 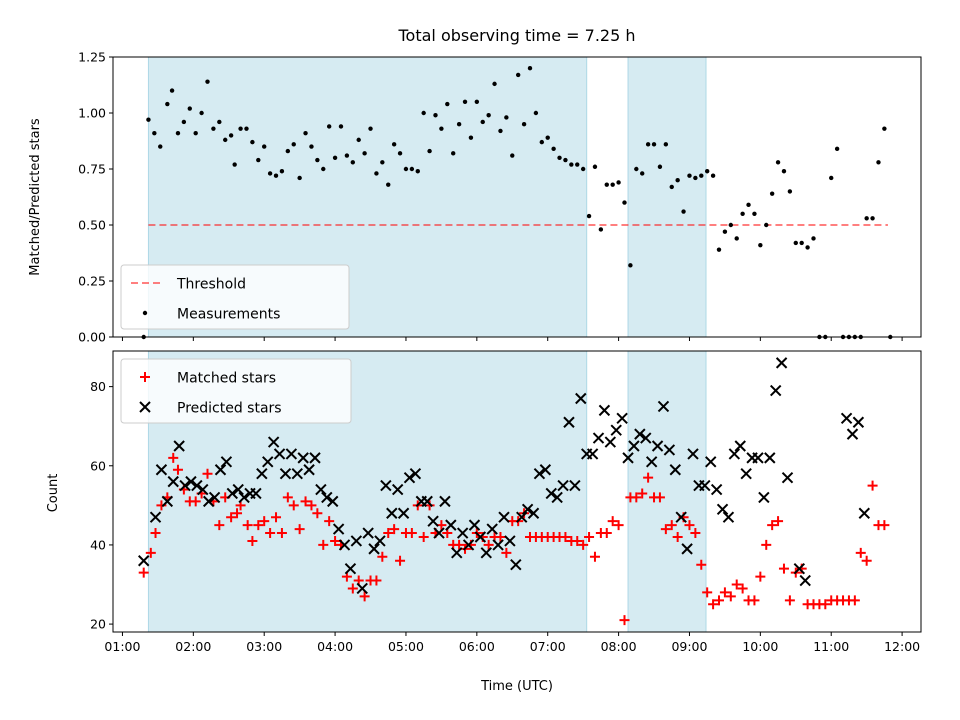 I want to click on figure-title: Total observing time = 7.25 h, so click(x=516, y=35).